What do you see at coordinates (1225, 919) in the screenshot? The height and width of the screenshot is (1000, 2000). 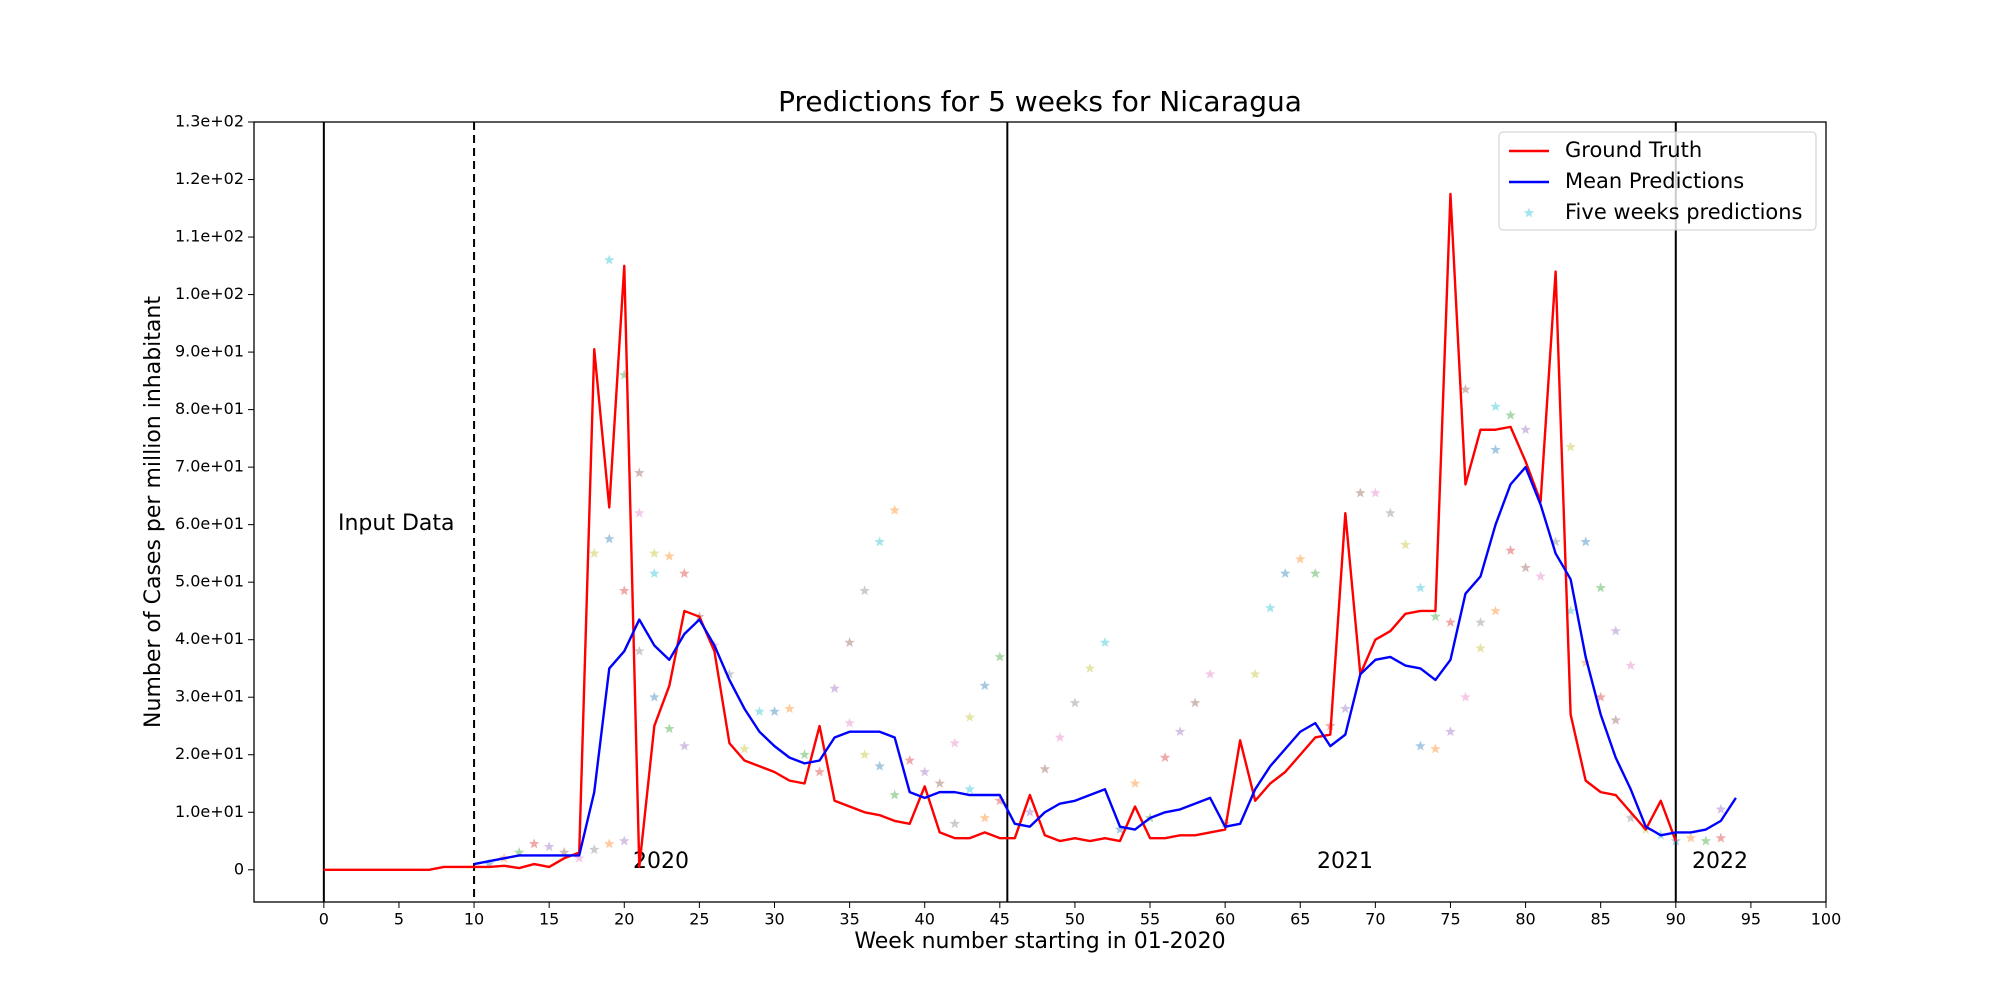 I see `x-tick-label: 60` at bounding box center [1225, 919].